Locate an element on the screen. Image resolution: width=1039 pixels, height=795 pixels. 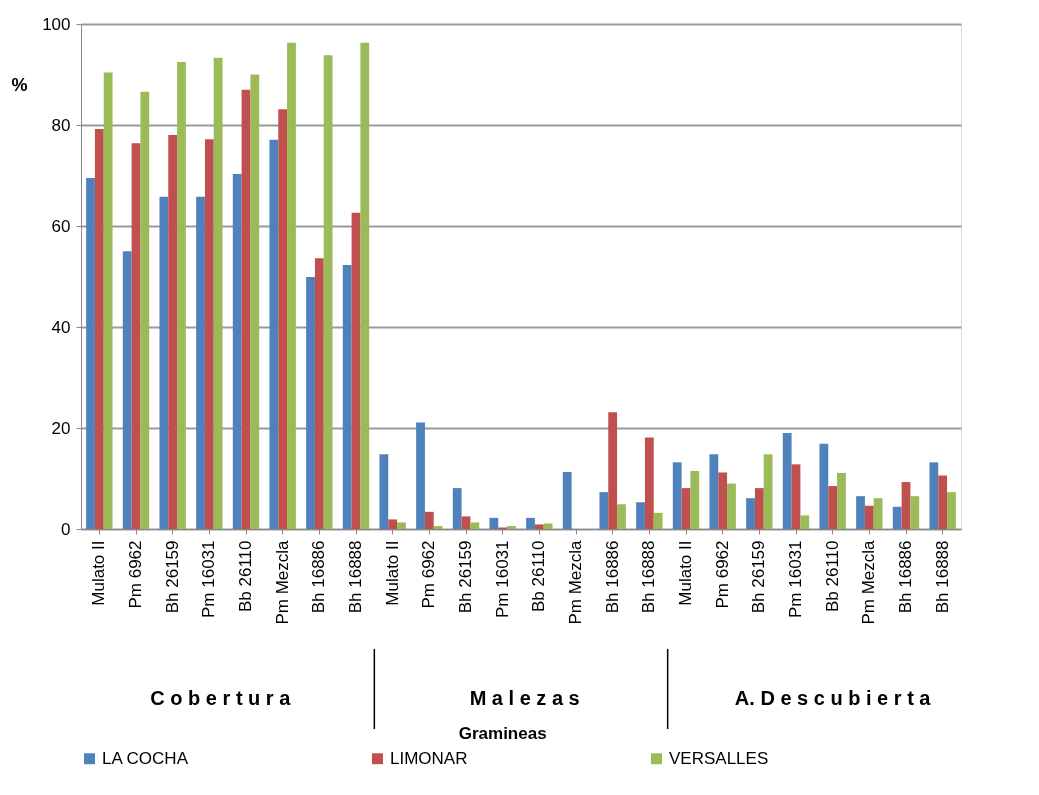
legend-label: VERSALLES is located at coordinates (719, 758).